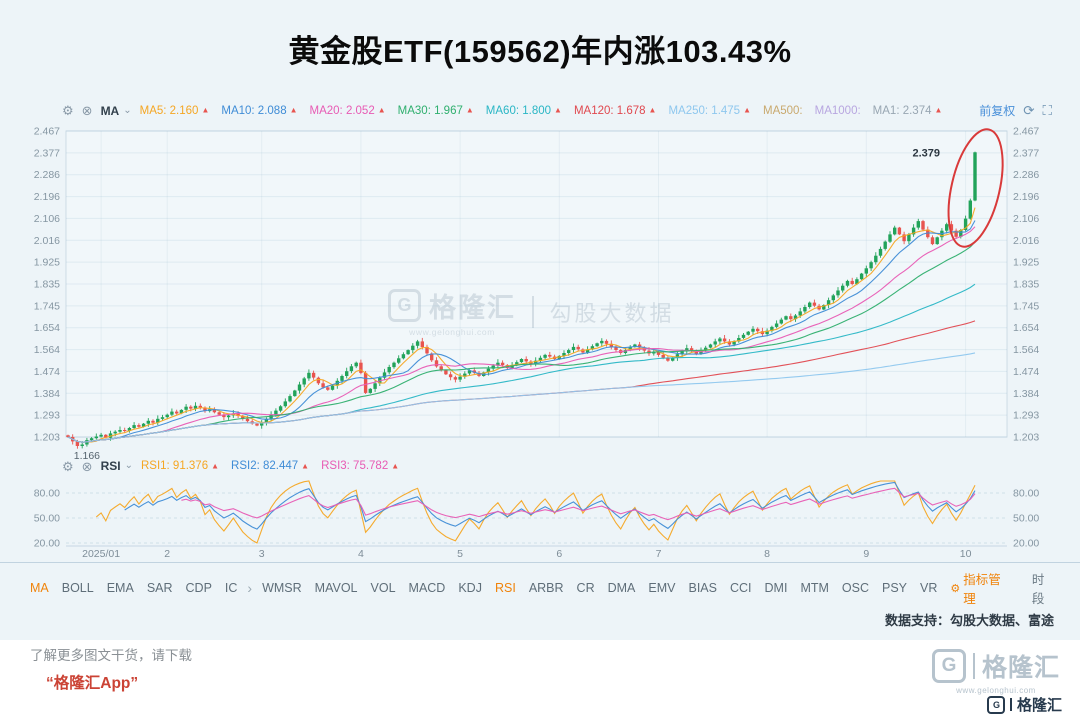 This screenshot has width=1080, height=718. Describe the element at coordinates (110, 466) in the screenshot. I see `indicator-name-label: RSI` at that location.